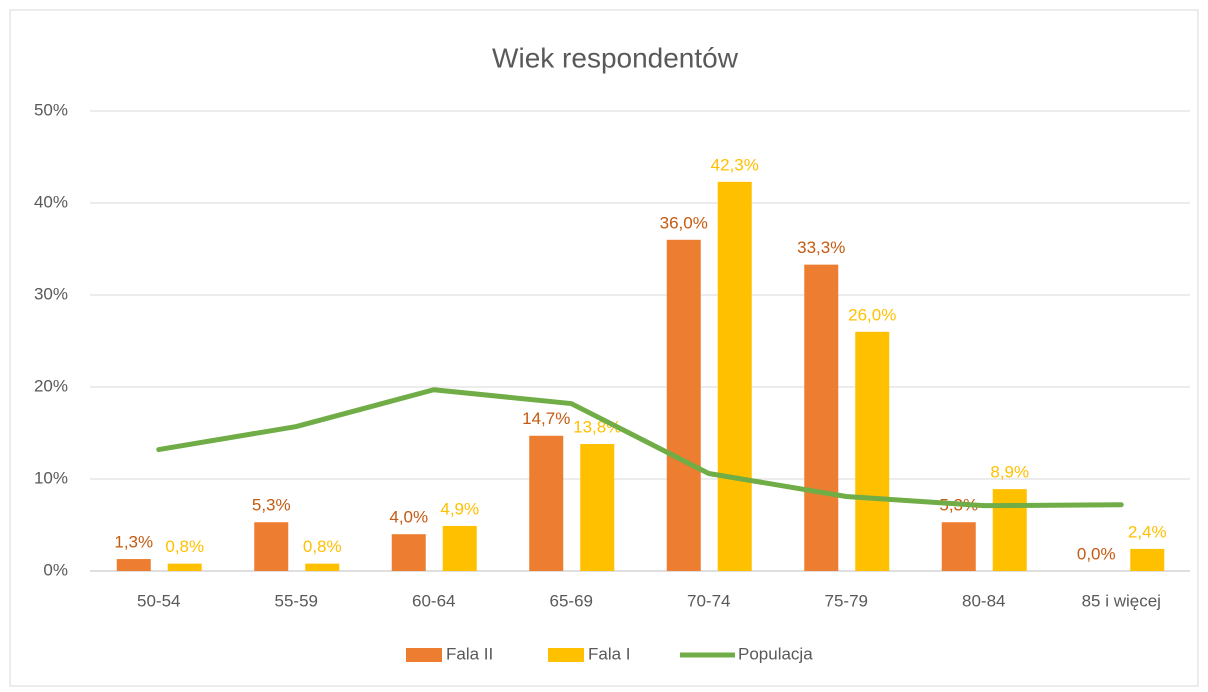 The width and height of the screenshot is (1208, 692). I want to click on y-tick-label: 50%, so click(51, 109).